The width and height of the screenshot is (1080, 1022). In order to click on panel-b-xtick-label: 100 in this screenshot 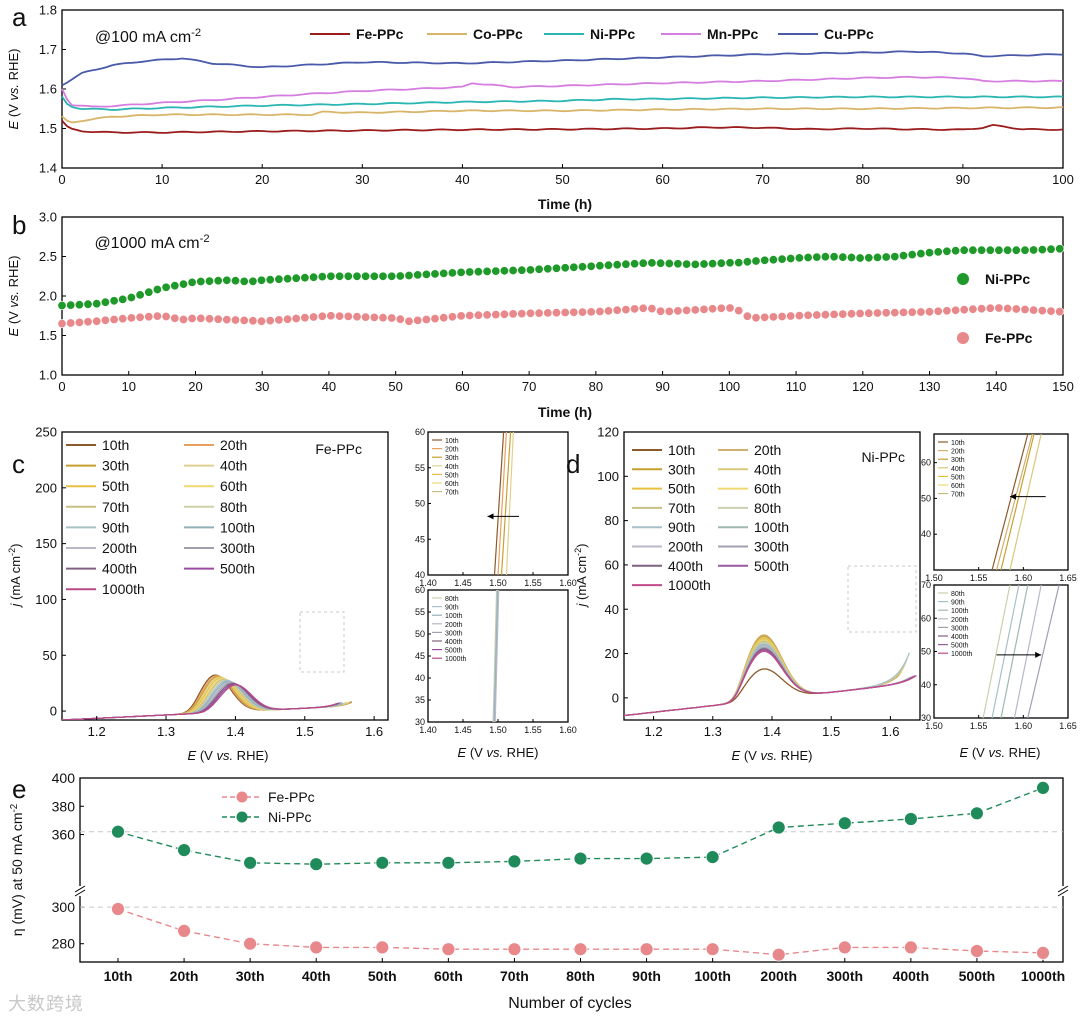, I will do `click(729, 386)`.